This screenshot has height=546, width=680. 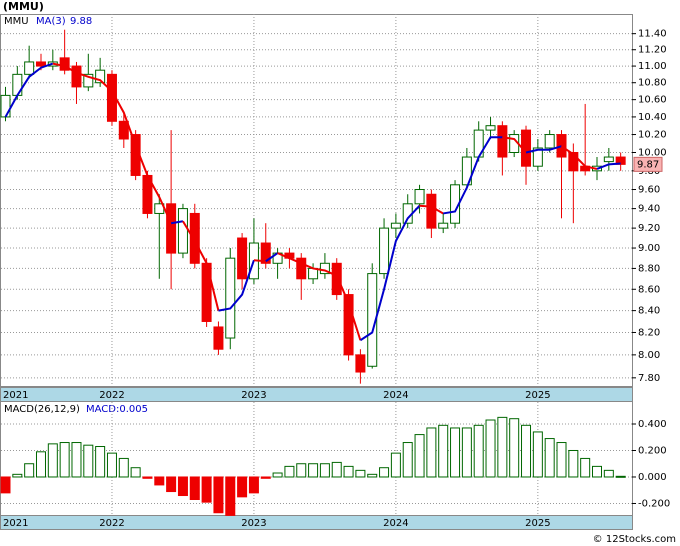 What do you see at coordinates (316, 522) in the screenshot?
I see `year-strip` at bounding box center [316, 522].